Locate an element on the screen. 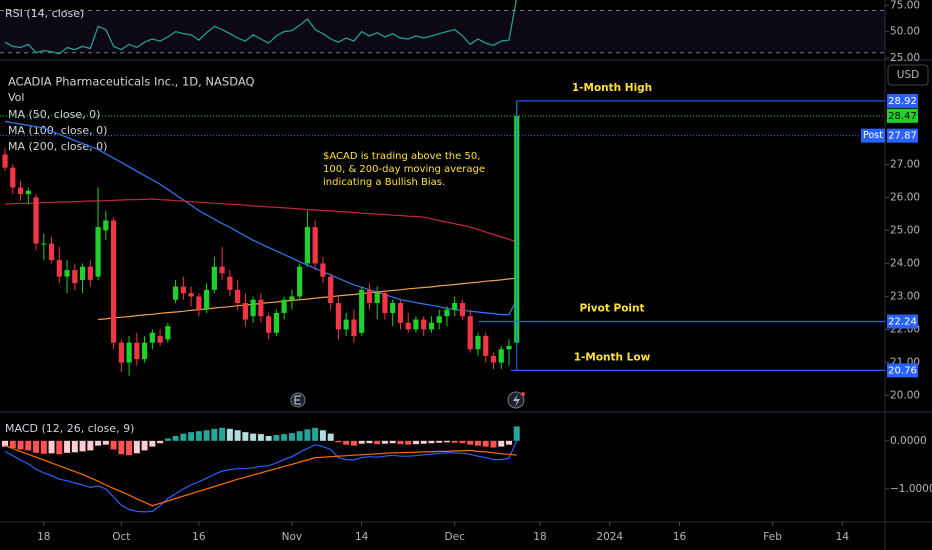 The image size is (932, 550). earnings-icon is located at coordinates (298, 400).